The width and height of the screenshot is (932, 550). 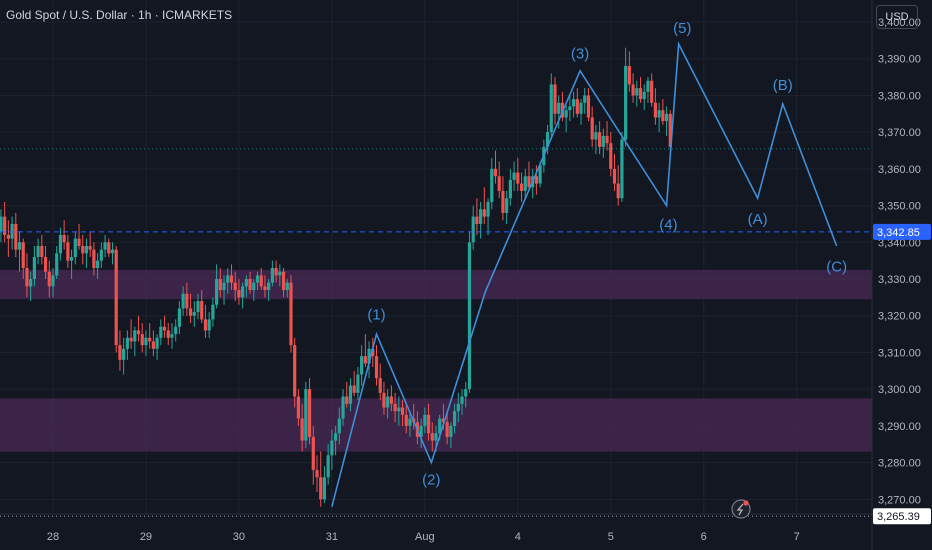 What do you see at coordinates (902, 275) in the screenshot?
I see `price-axis` at bounding box center [902, 275].